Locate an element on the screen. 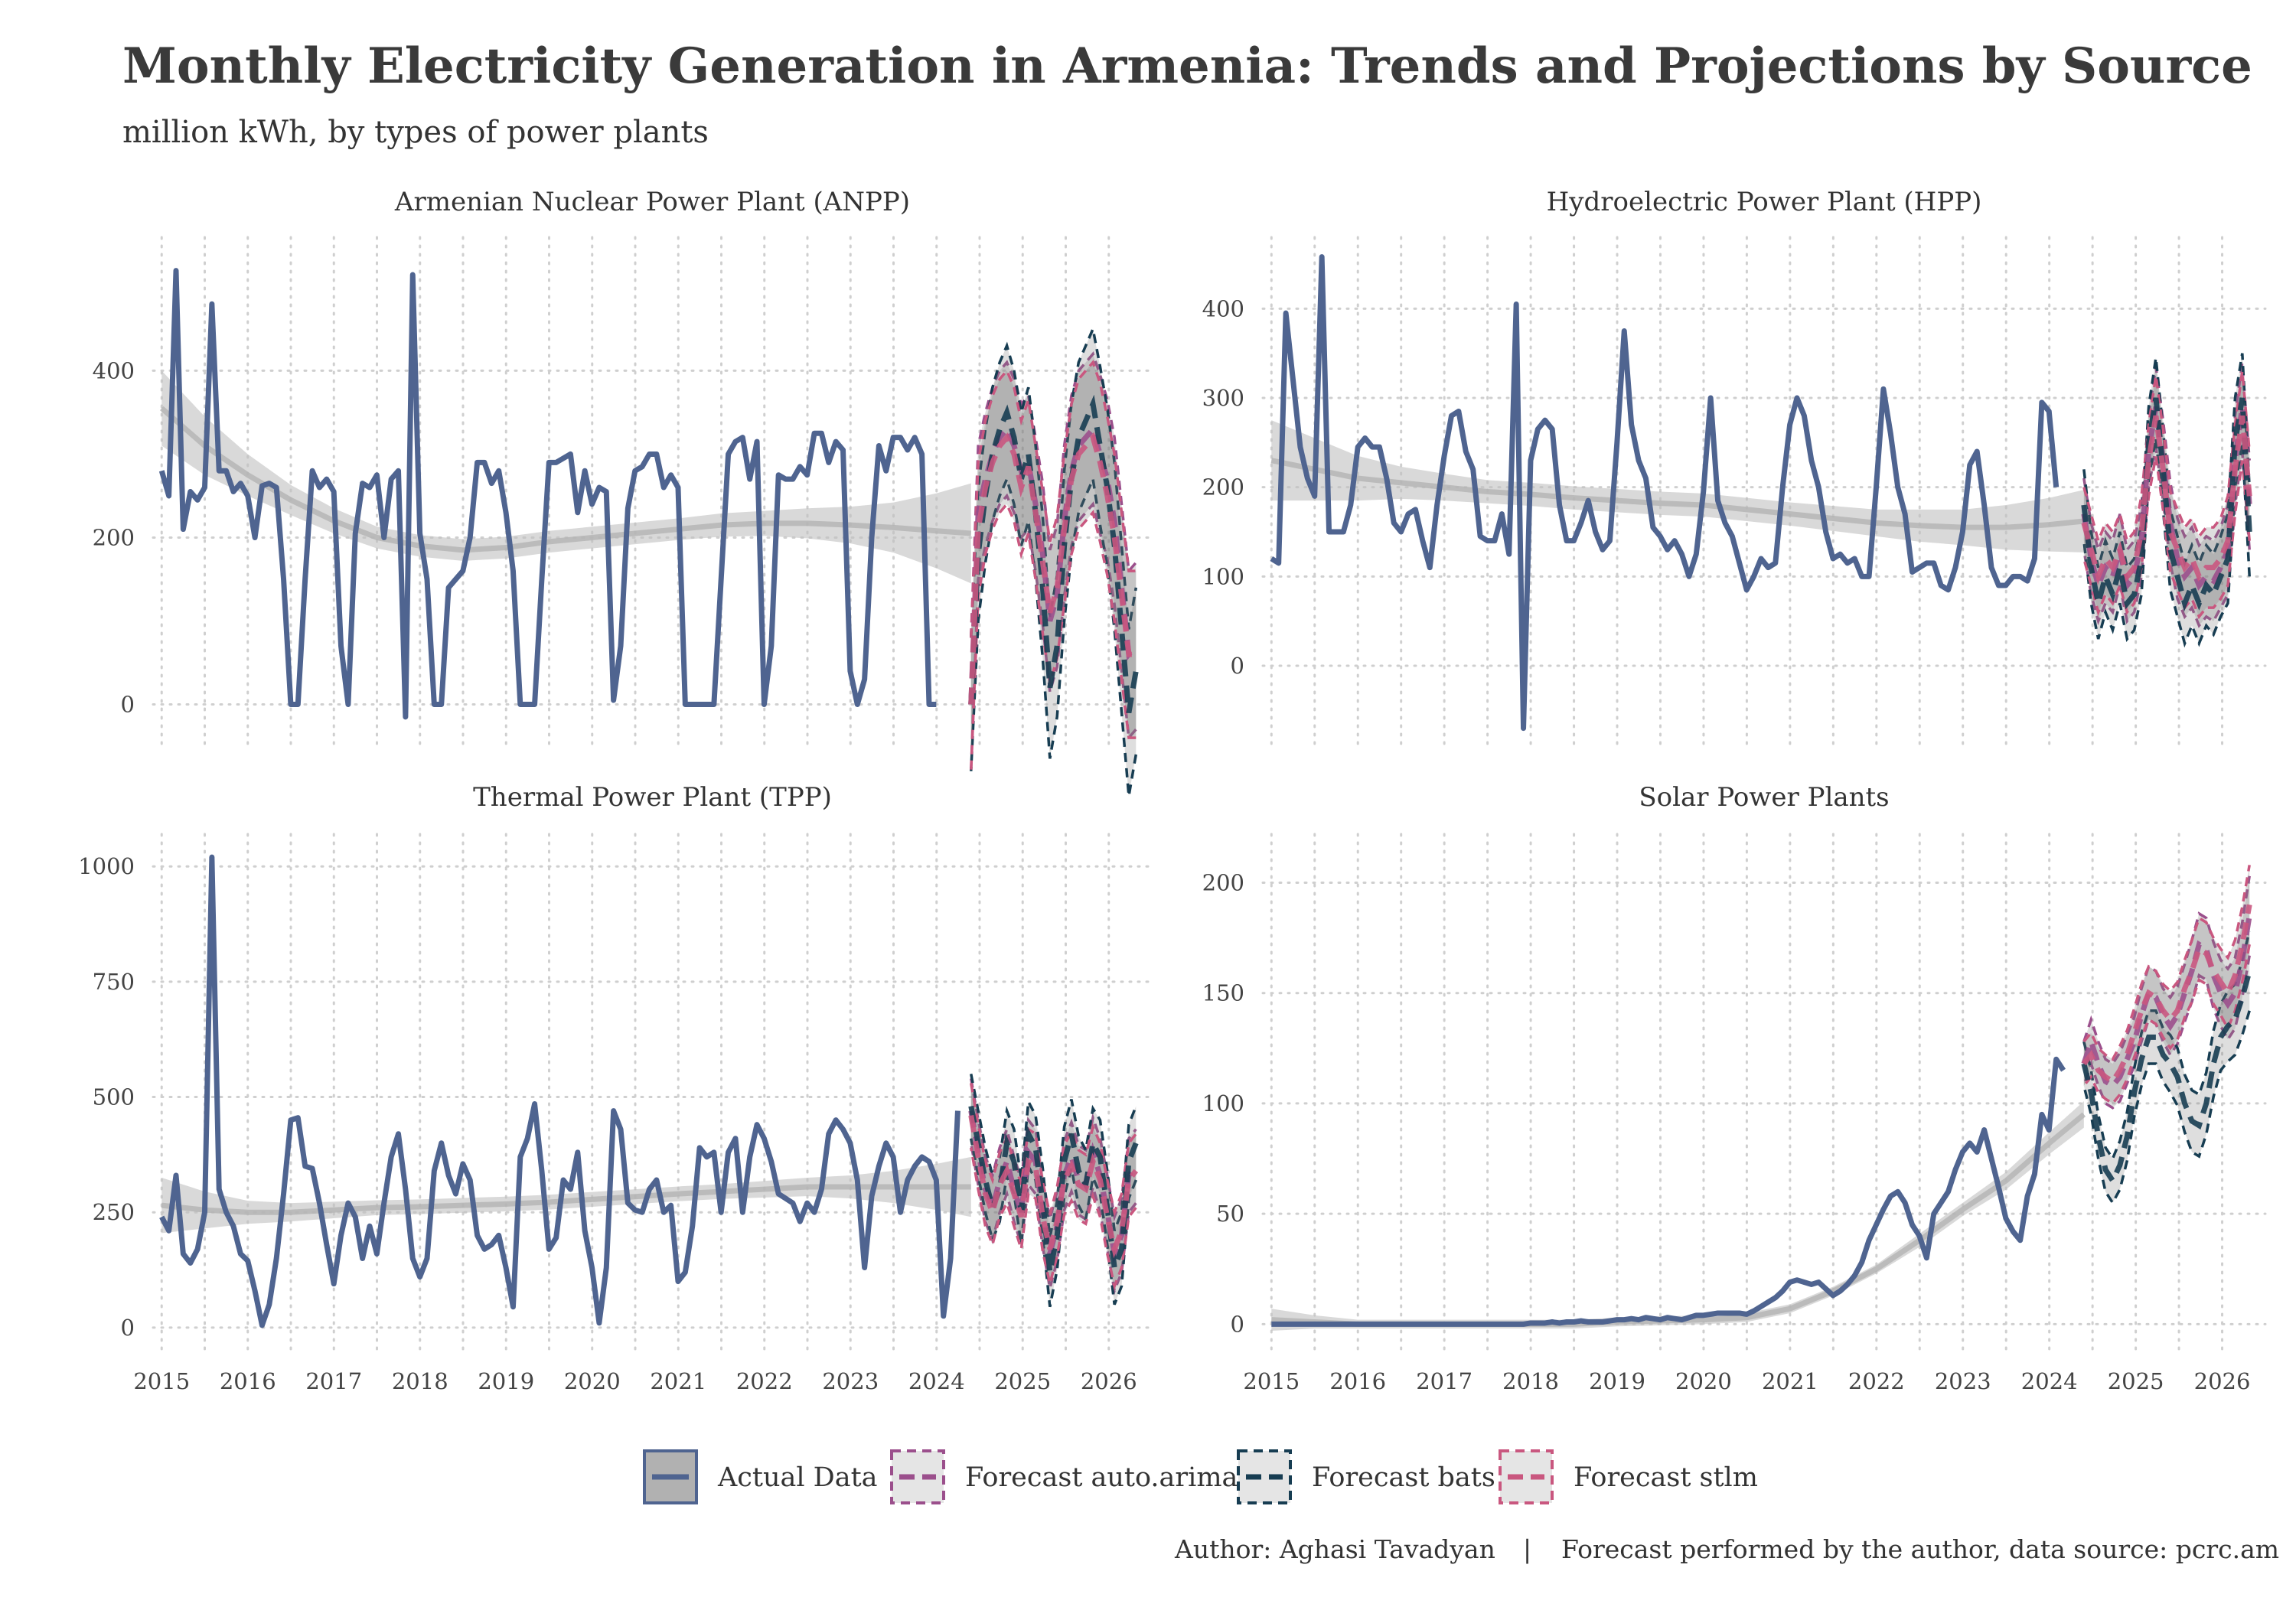 The width and height of the screenshot is (2296, 1607). facet-title: Armenian Nuclear Power Plant (ANPP) is located at coordinates (652, 202).